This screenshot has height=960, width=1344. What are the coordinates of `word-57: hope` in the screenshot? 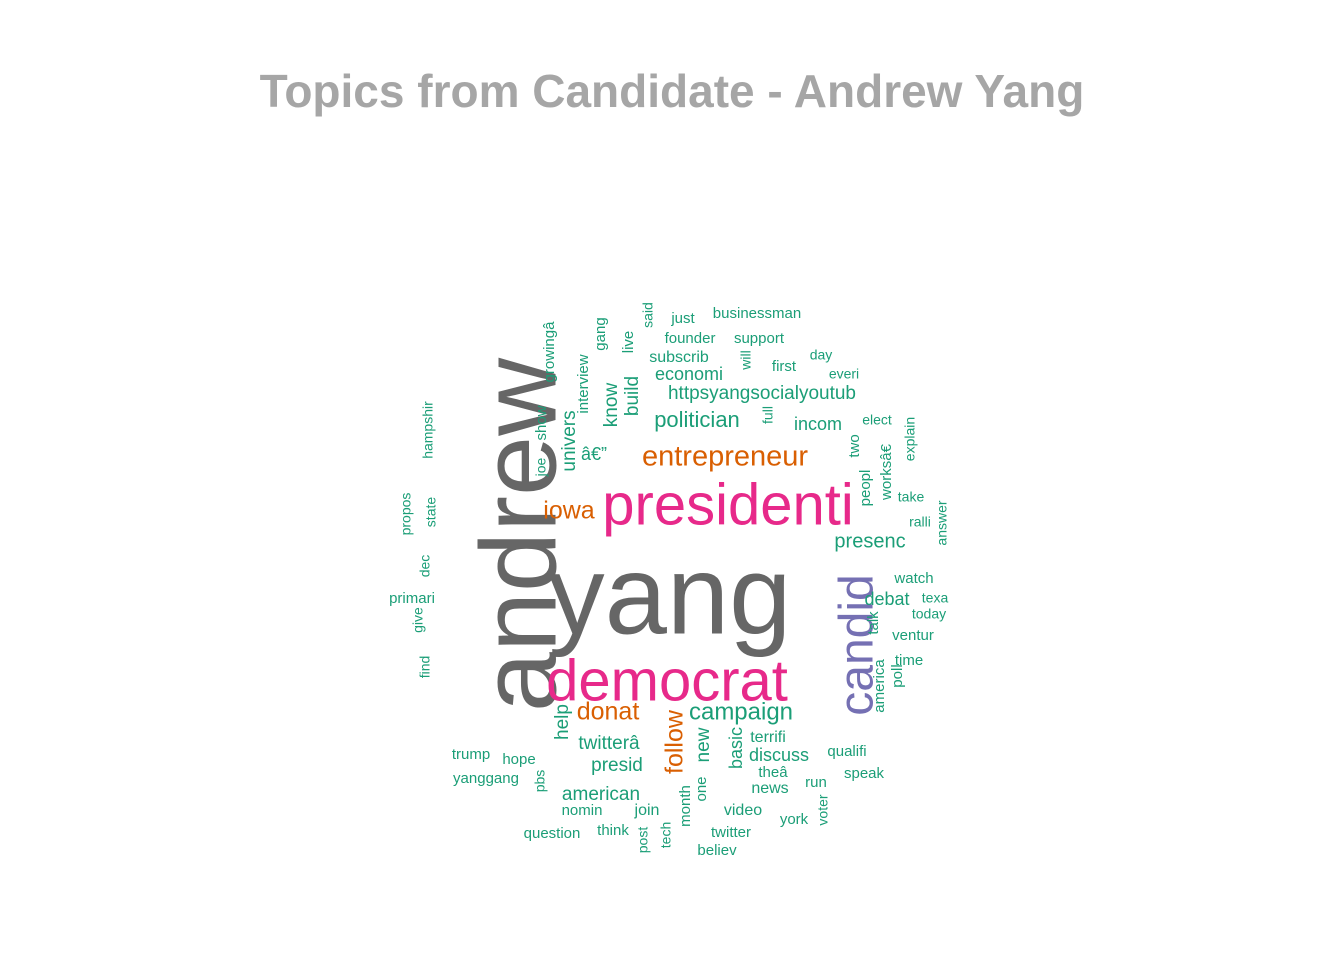 It's located at (518, 759).